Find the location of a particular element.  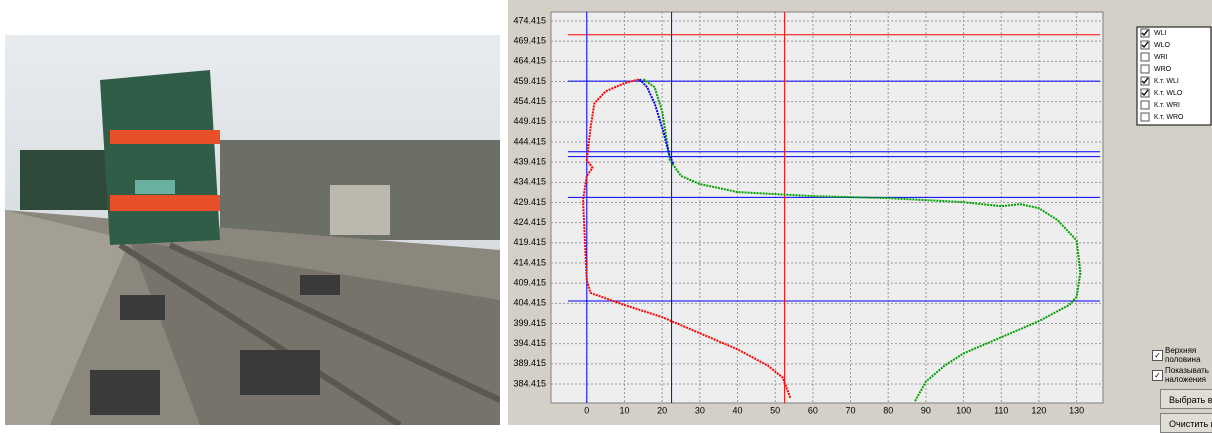

y-tick-label: 434.415 is located at coordinates (529, 182).